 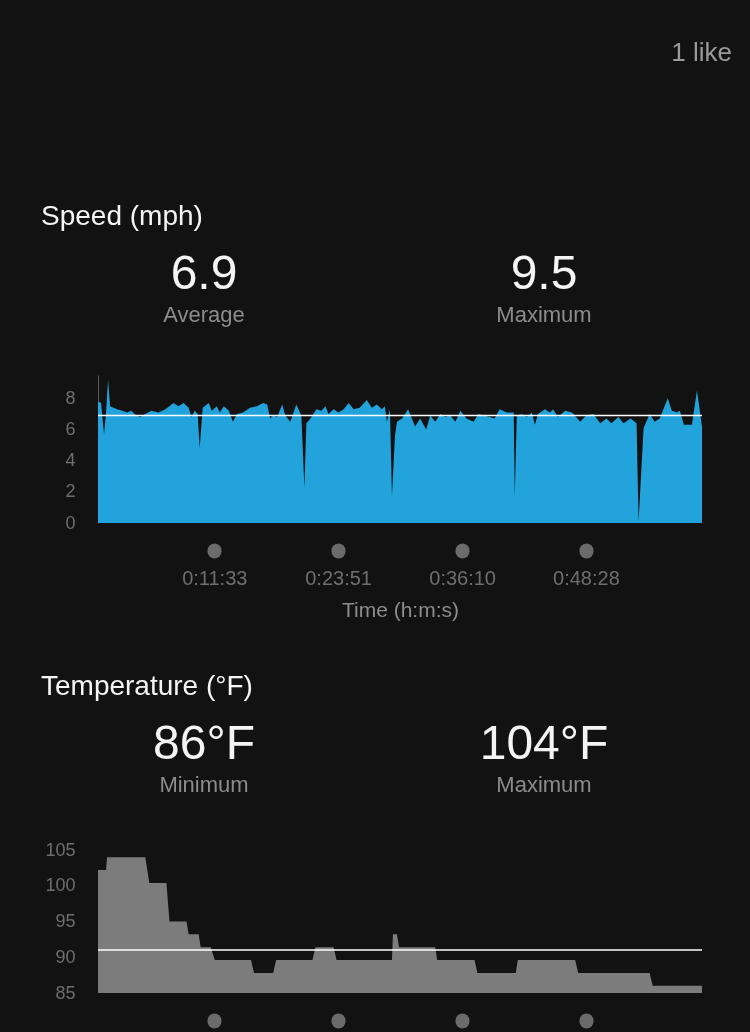 I want to click on y-tick-label: 2, so click(x=70, y=491).